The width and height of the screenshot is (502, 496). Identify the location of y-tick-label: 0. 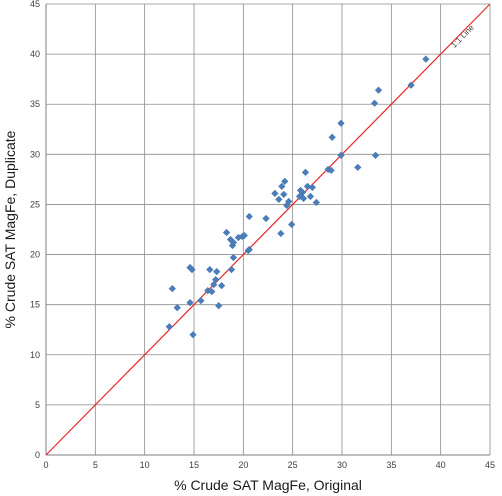
(37, 455).